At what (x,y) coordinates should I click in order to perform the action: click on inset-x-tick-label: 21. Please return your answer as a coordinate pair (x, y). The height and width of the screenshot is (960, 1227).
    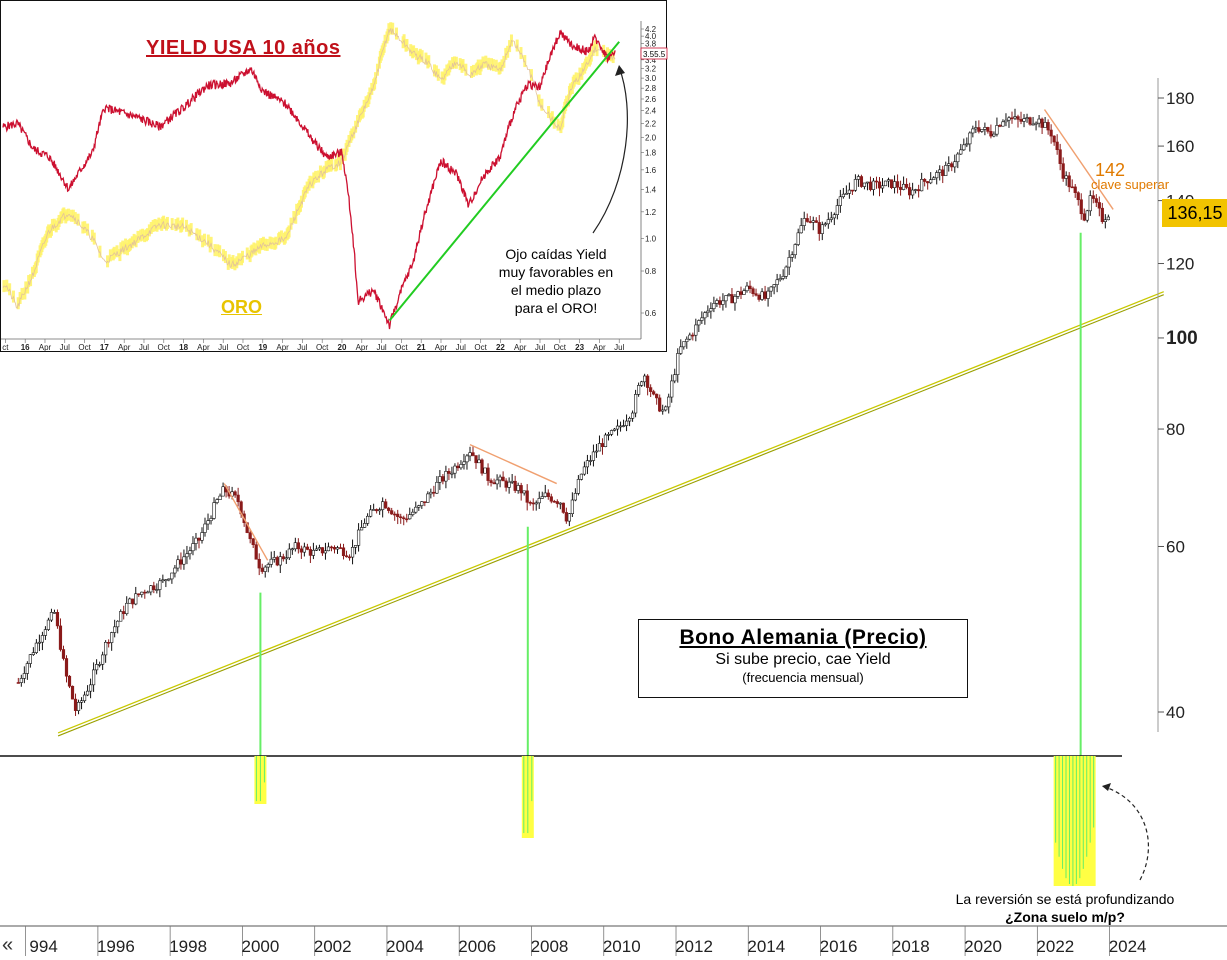
    Looking at the image, I should click on (421, 347).